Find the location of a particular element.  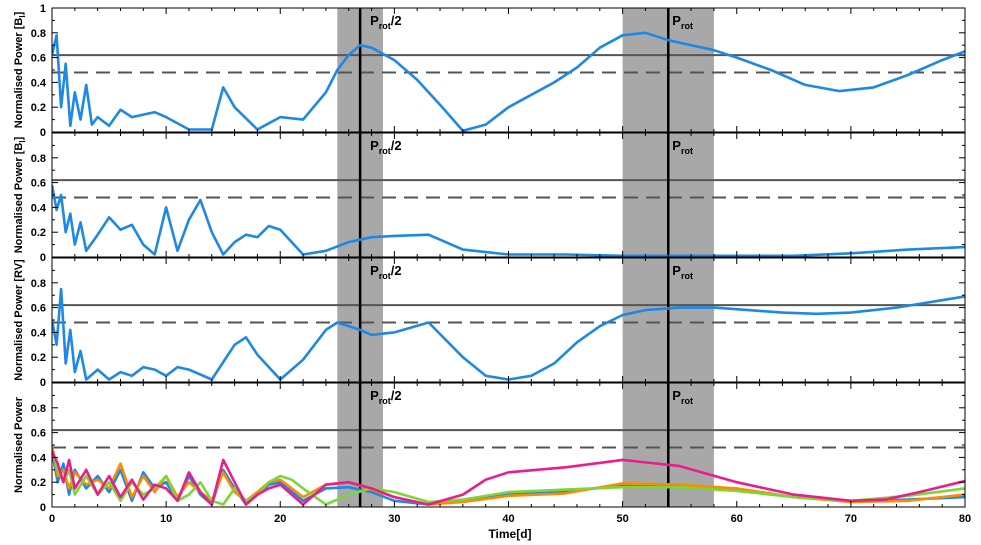

x-tick-label: 50 is located at coordinates (623, 519).